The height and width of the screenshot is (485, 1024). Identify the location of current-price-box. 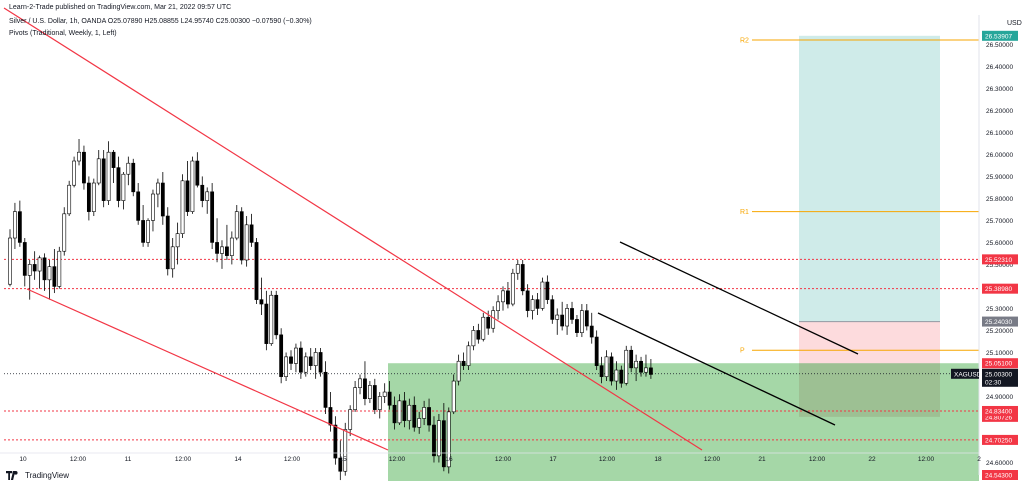
(1000, 377).